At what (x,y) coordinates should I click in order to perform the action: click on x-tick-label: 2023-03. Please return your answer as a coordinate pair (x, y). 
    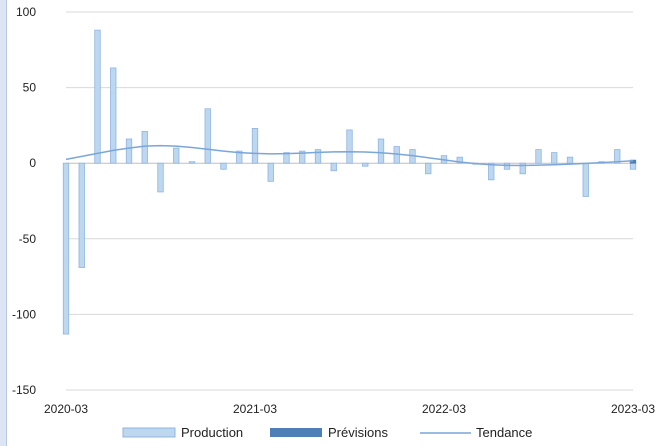
    Looking at the image, I should click on (633, 409).